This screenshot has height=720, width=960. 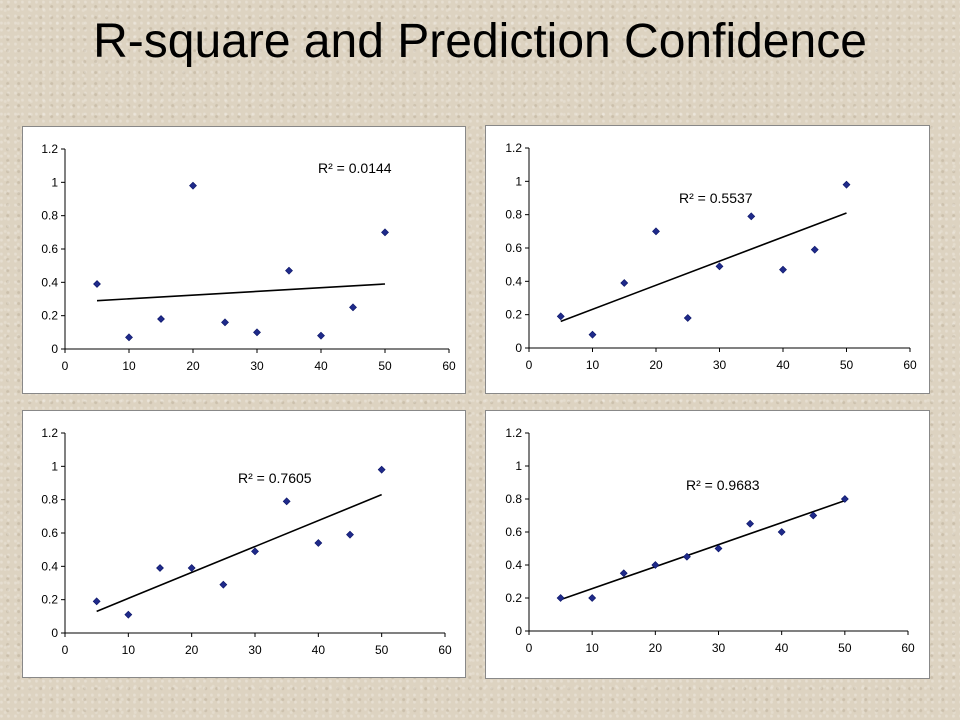 What do you see at coordinates (480, 41) in the screenshot?
I see `slide-title: R-square and Prediction Confidence` at bounding box center [480, 41].